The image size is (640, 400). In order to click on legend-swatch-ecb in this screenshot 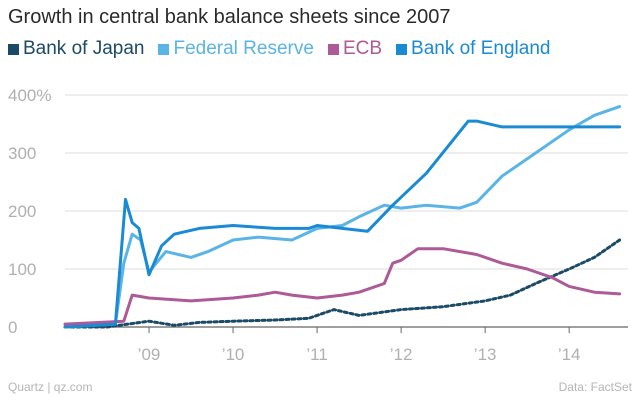, I will do `click(333, 49)`.